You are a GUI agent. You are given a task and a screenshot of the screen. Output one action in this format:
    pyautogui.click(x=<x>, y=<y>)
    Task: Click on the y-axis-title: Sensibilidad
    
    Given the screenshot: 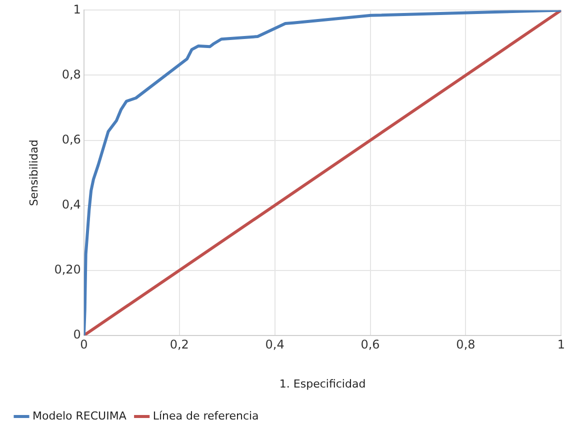 What is the action you would take?
    pyautogui.click(x=33, y=173)
    